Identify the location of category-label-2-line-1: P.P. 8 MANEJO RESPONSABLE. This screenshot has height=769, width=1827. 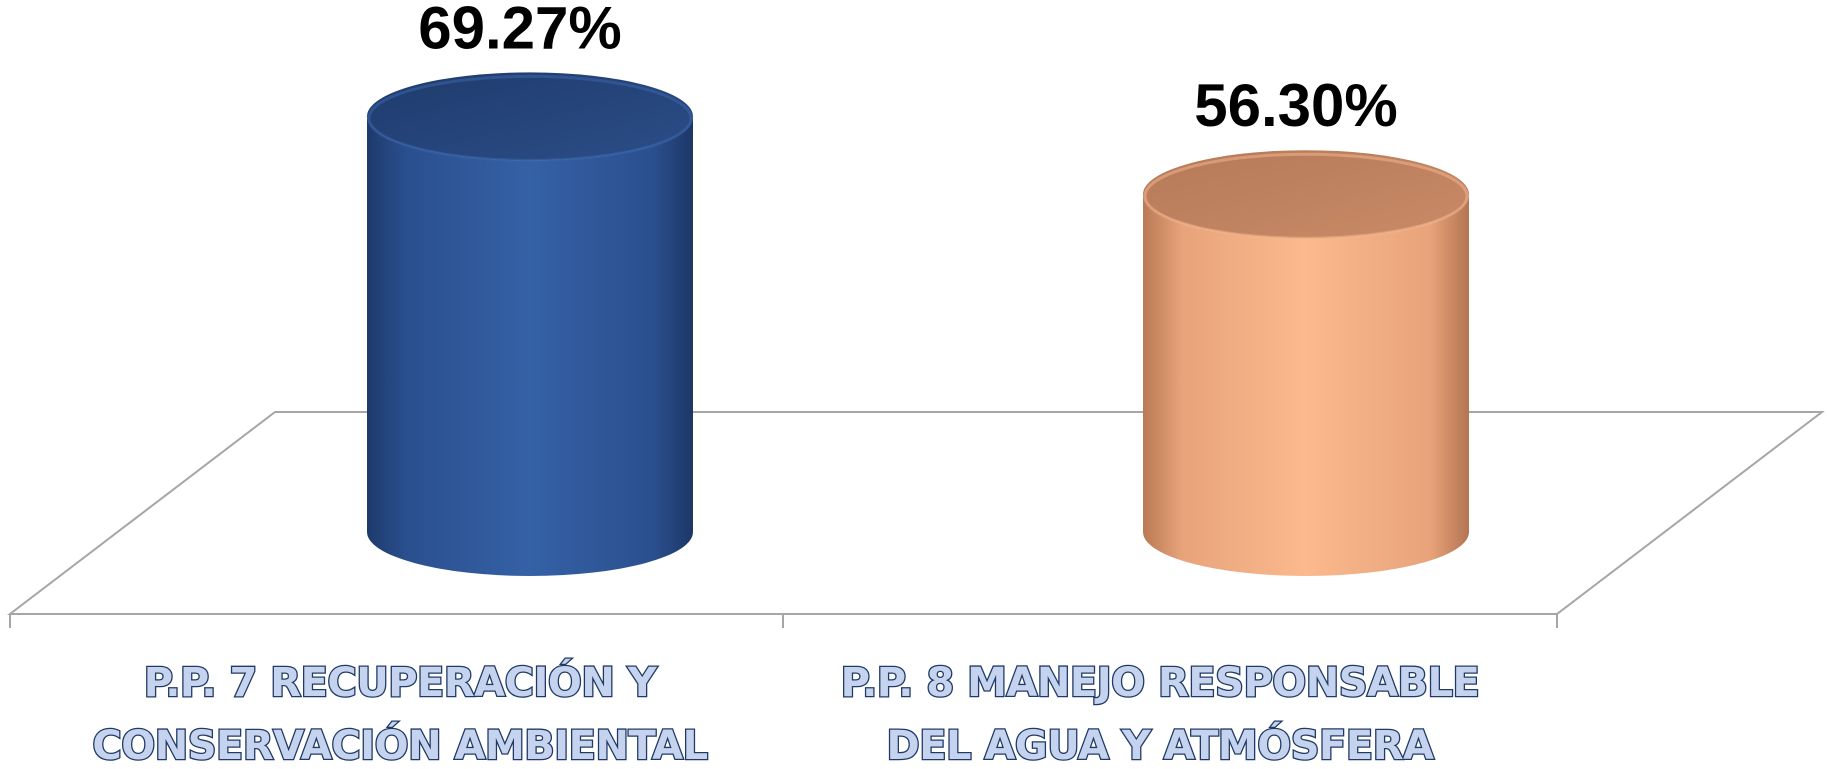
(1160, 683).